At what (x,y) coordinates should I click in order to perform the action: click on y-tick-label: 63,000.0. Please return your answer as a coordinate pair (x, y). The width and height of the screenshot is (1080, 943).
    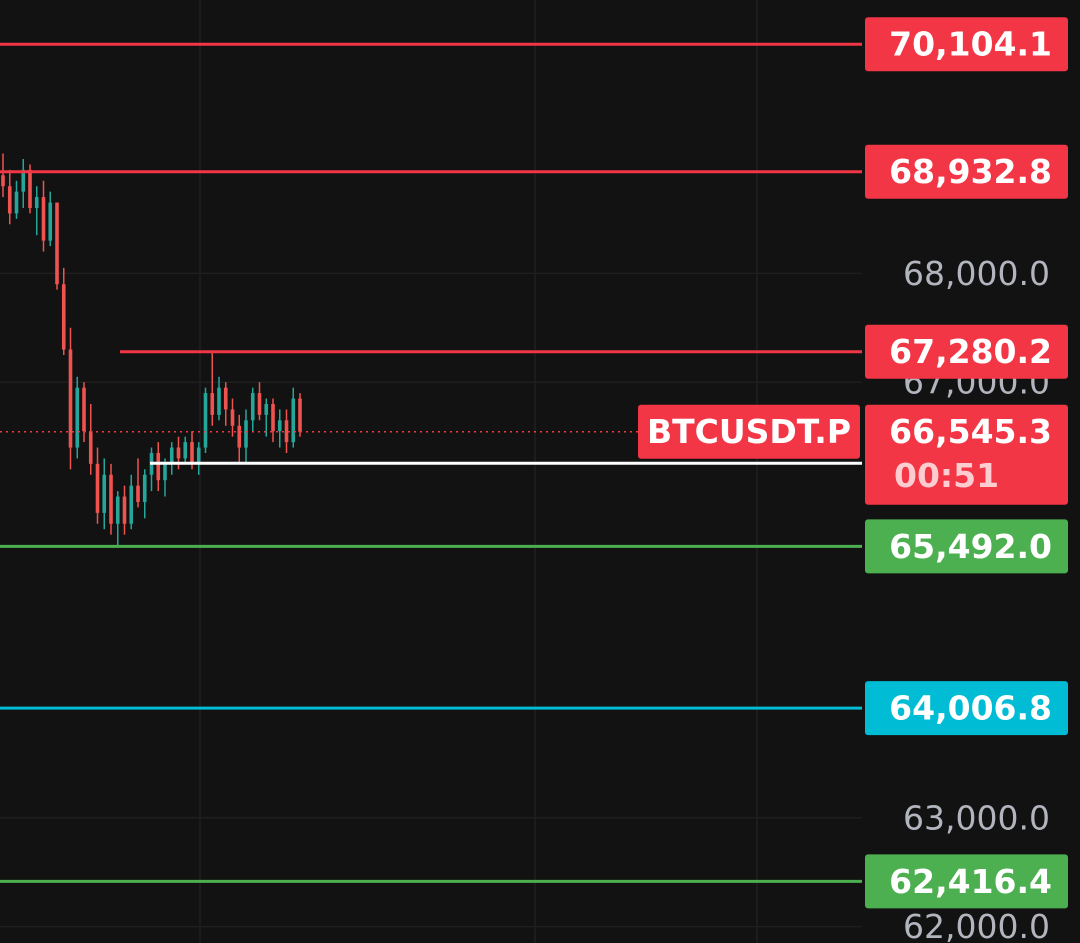
    Looking at the image, I should click on (976, 817).